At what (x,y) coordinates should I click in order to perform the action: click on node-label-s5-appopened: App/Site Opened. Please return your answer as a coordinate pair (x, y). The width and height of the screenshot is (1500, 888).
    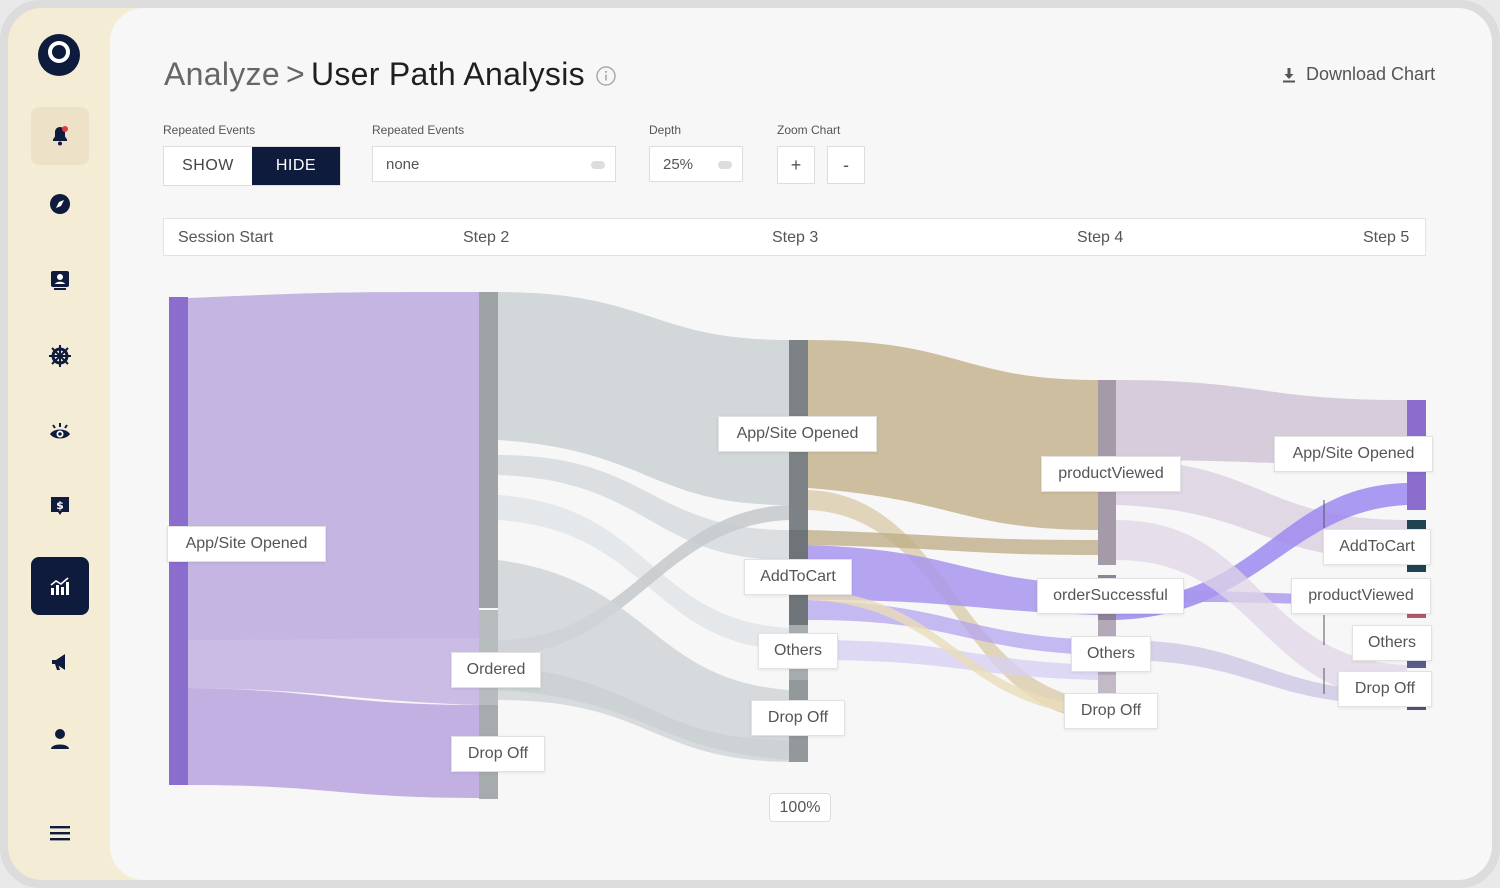
    Looking at the image, I should click on (1353, 454).